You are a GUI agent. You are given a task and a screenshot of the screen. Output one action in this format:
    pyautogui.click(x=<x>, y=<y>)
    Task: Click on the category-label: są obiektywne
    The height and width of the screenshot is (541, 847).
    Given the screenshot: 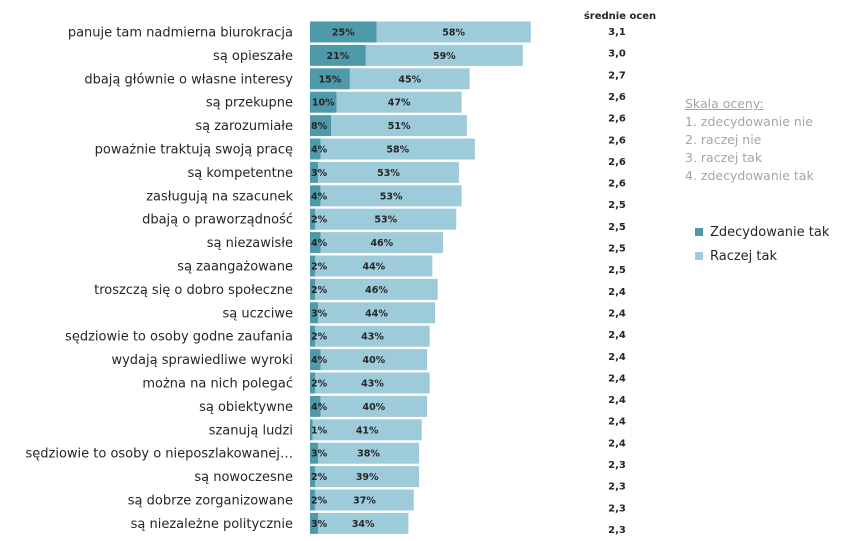 What is the action you would take?
    pyautogui.click(x=246, y=407)
    